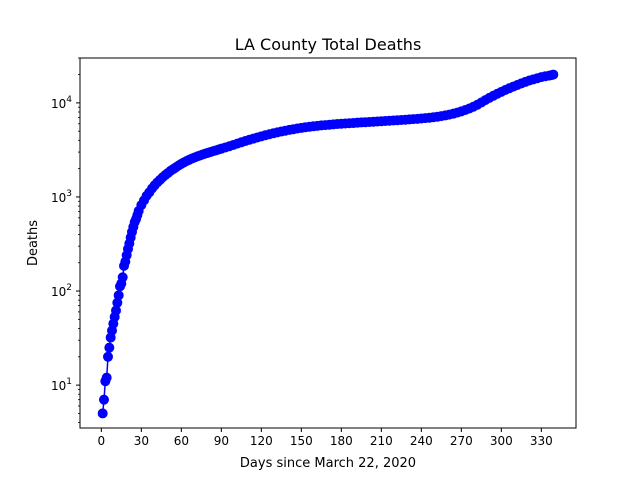 The image size is (640, 480). What do you see at coordinates (65, 240) in the screenshot?
I see `y-axis: 10¹ 10² 10³ 10⁴` at bounding box center [65, 240].